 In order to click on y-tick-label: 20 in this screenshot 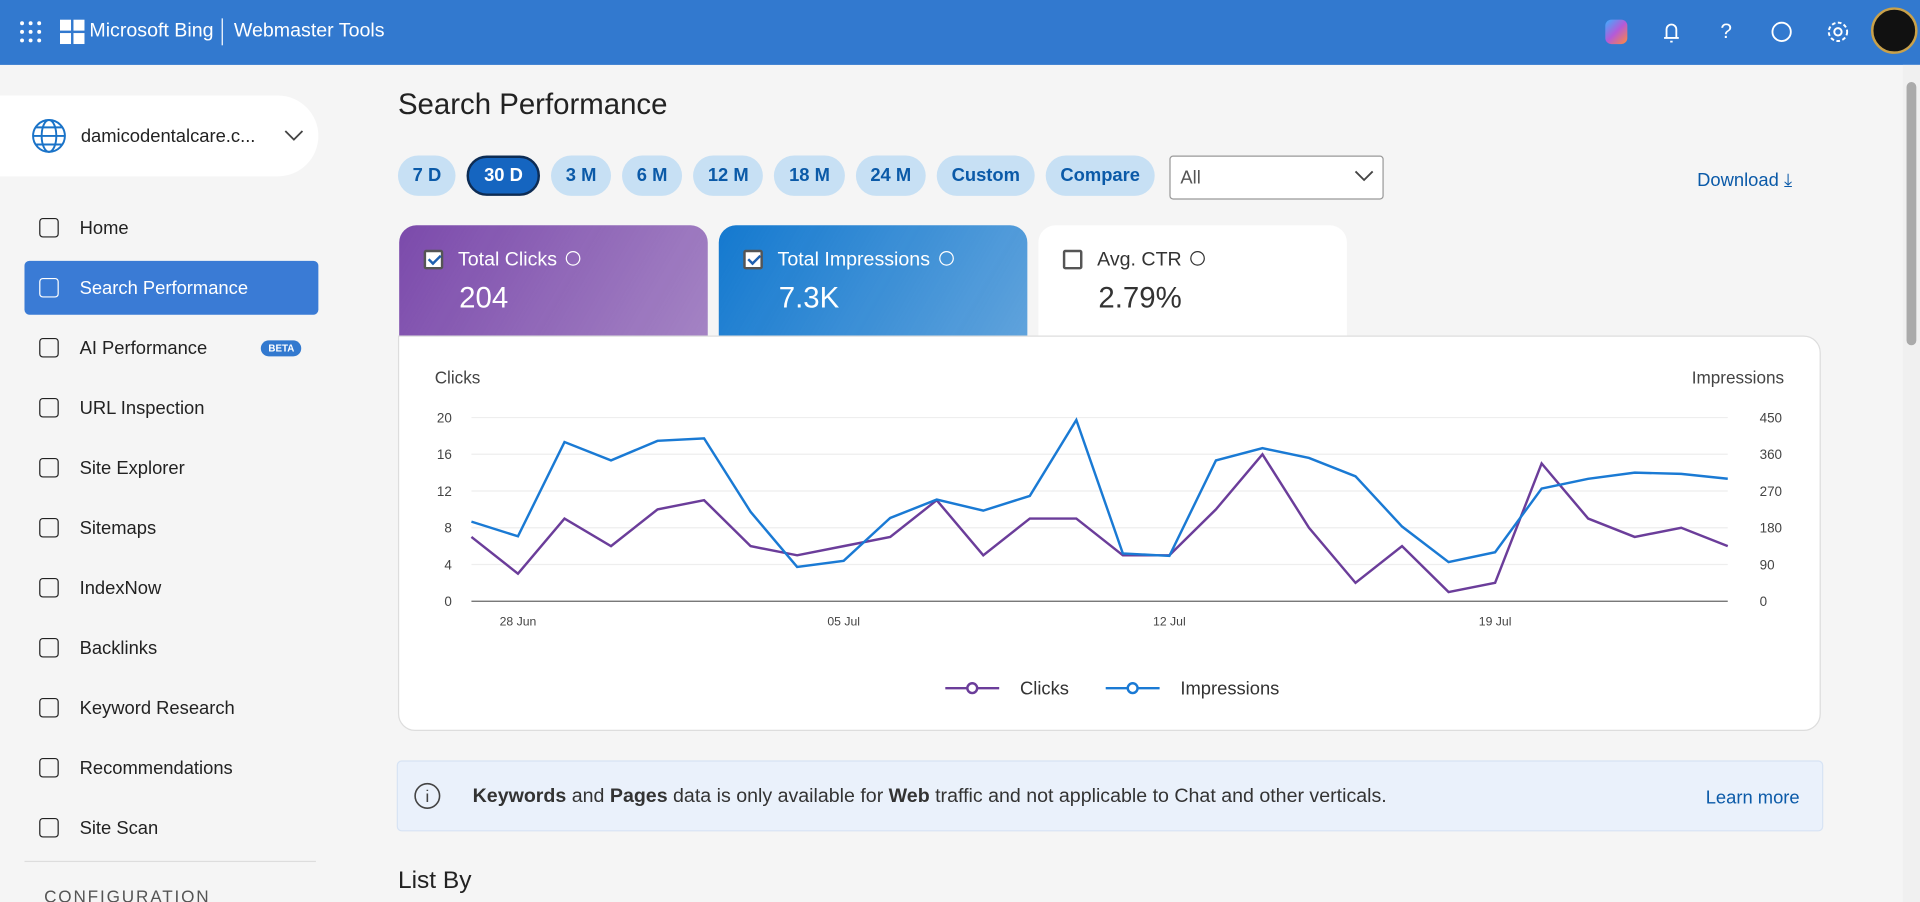, I will do `click(444, 417)`.